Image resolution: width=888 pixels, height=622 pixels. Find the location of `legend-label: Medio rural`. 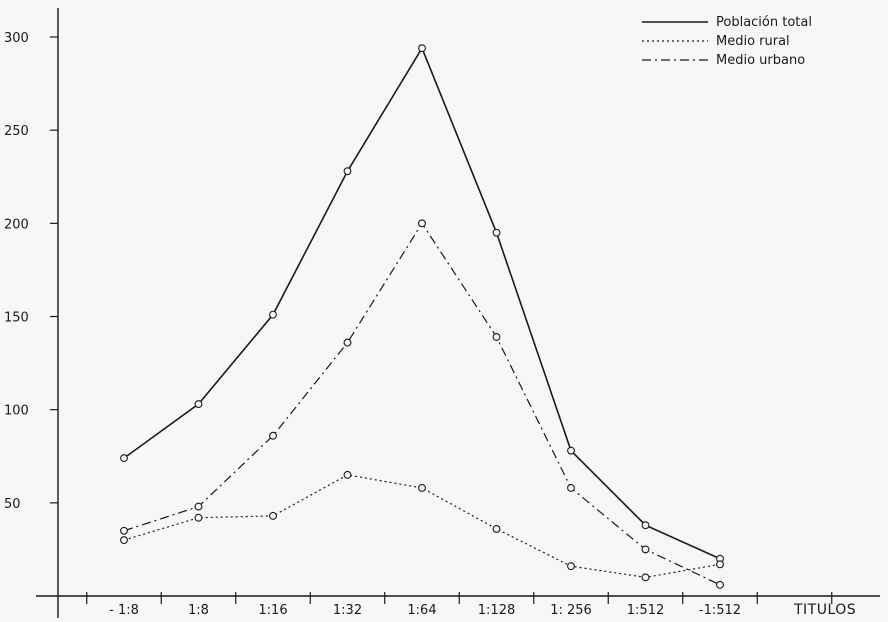

legend-label: Medio rural is located at coordinates (753, 41).